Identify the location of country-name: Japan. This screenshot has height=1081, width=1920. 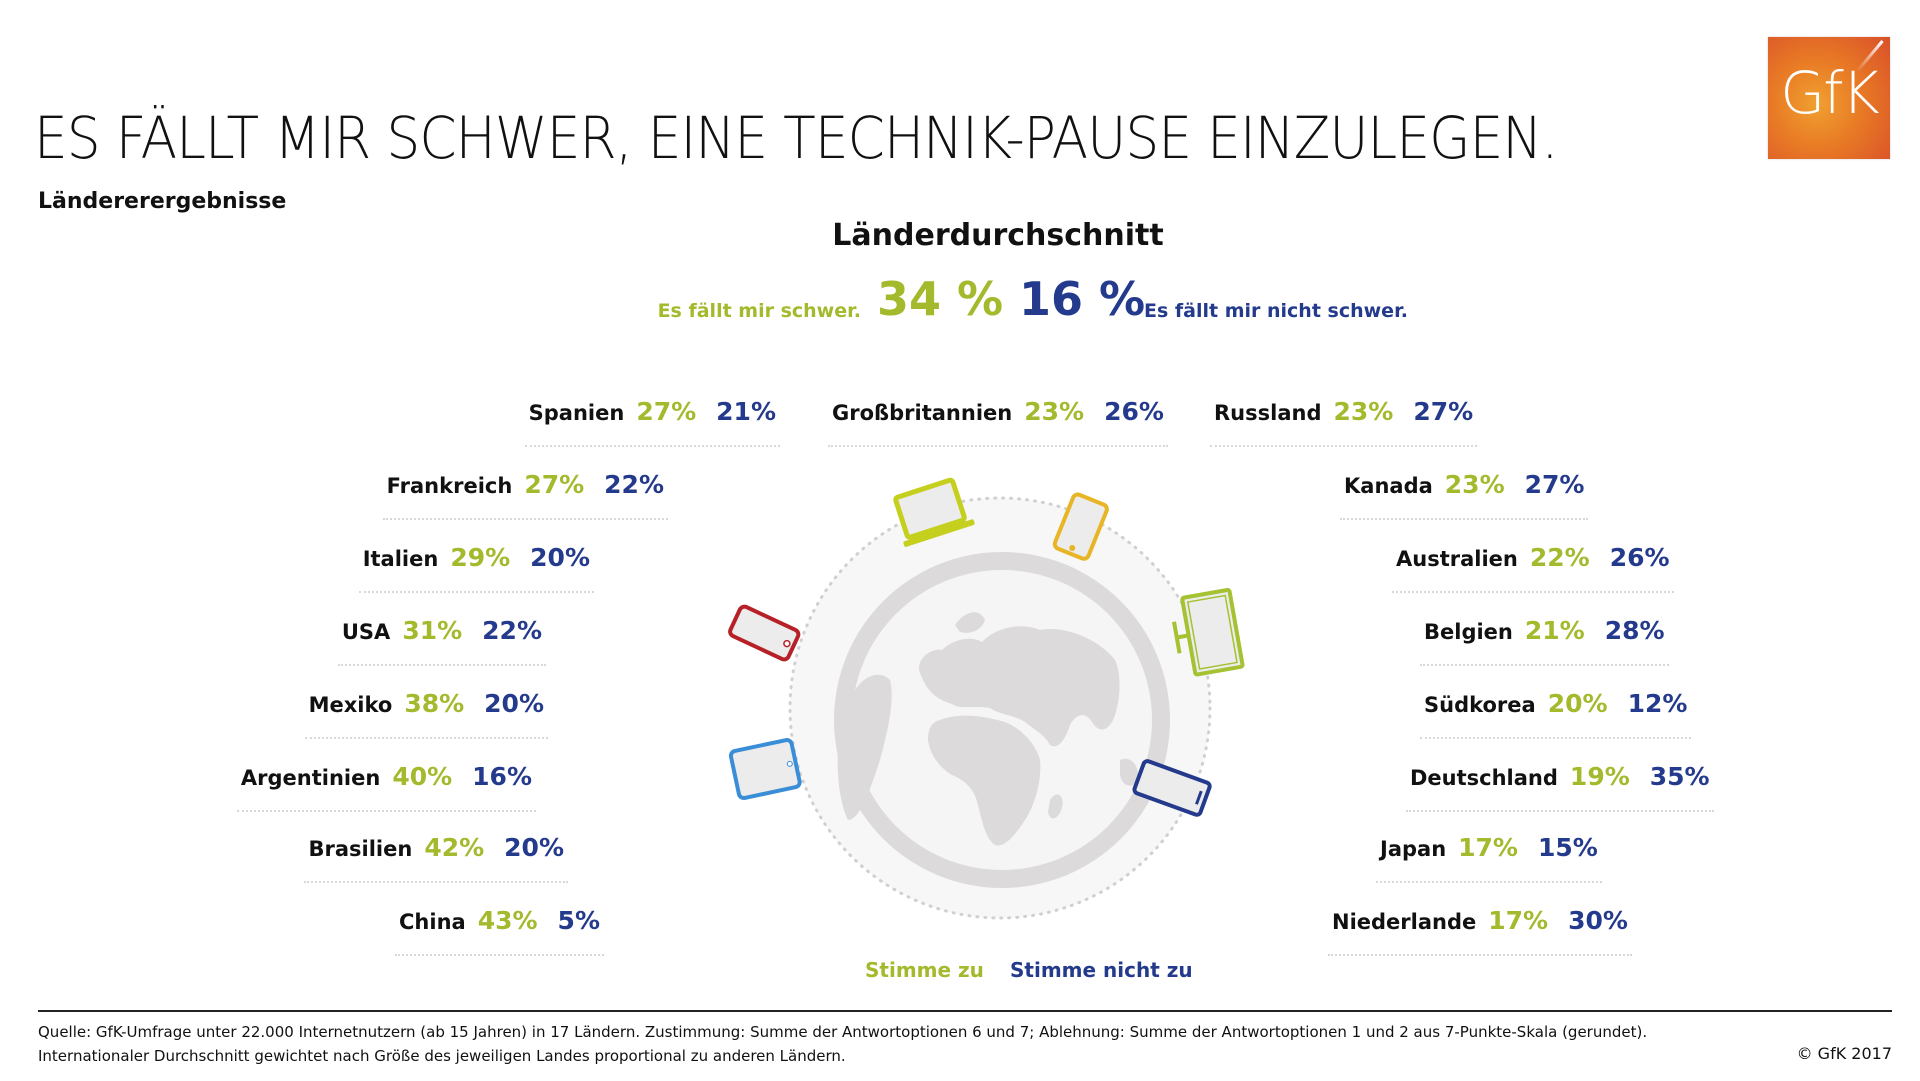
(1413, 849).